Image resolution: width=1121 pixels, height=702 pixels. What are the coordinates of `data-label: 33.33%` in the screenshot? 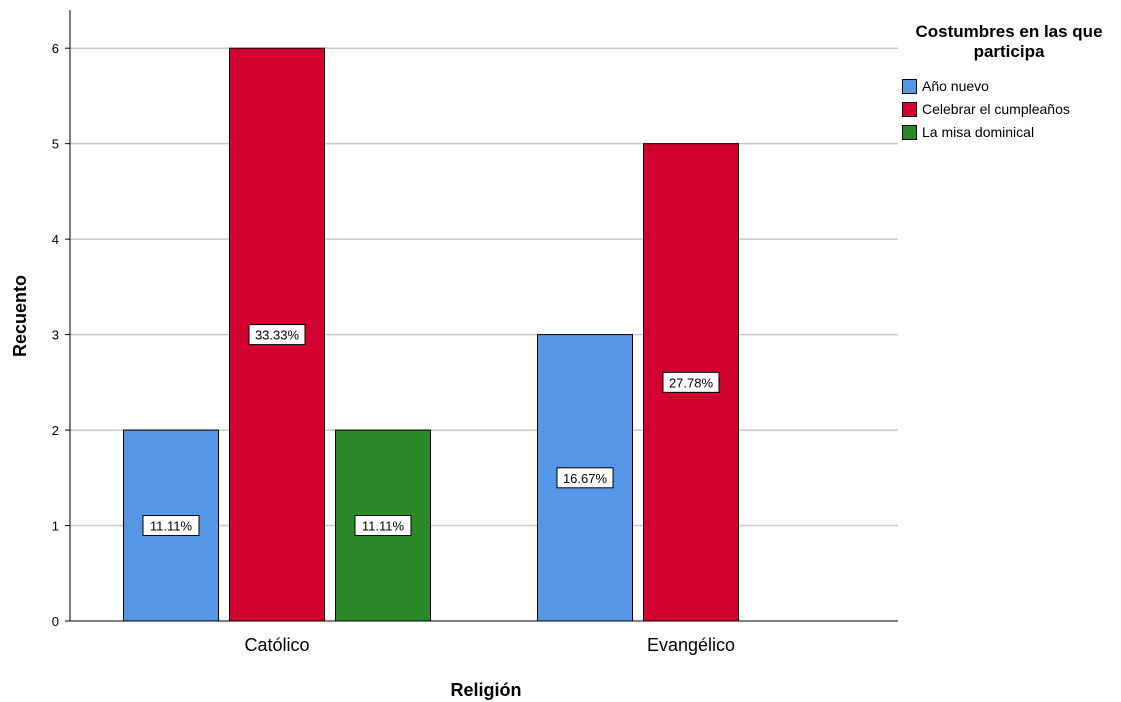 It's located at (277, 335).